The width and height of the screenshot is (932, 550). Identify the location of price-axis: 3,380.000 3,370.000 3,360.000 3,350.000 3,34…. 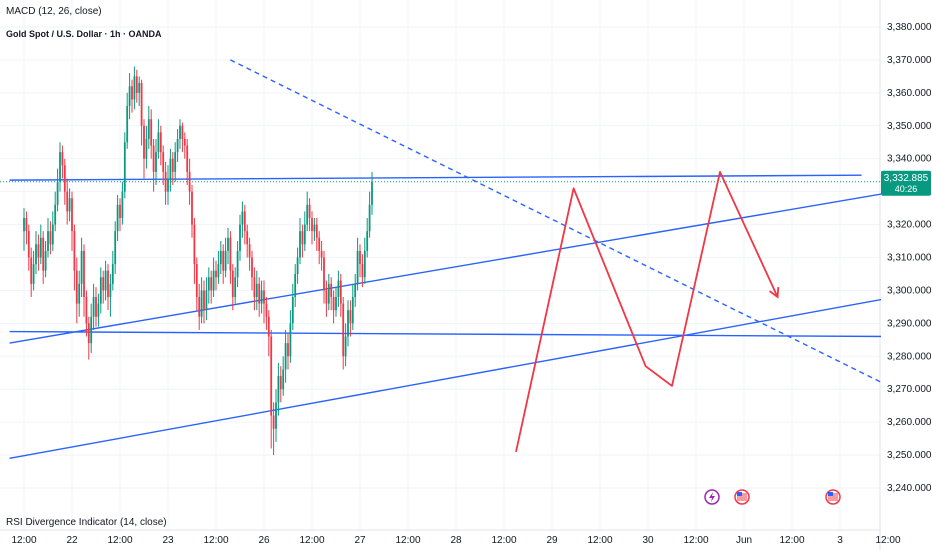
(906, 275).